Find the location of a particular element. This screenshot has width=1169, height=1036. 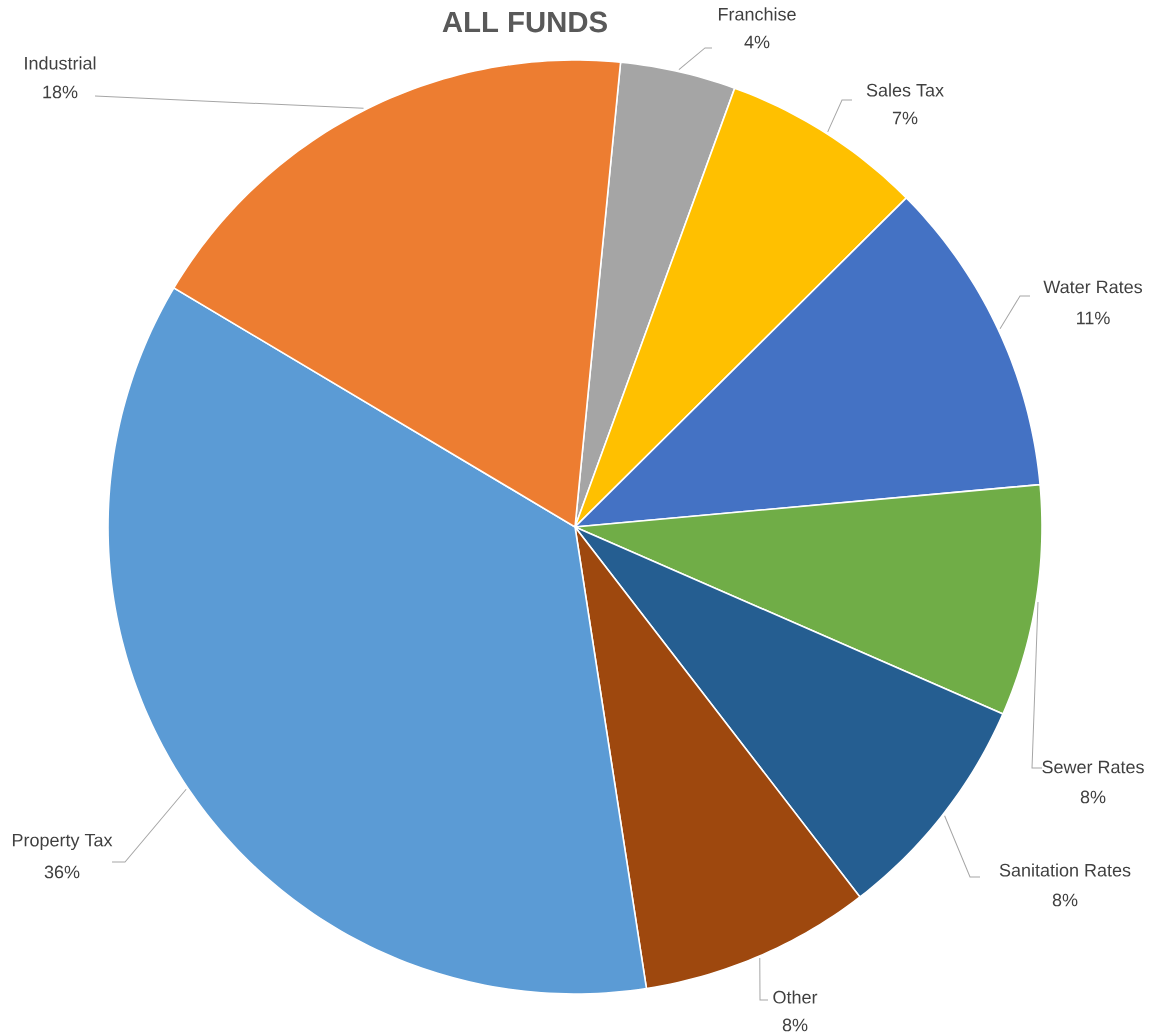

chart-title: ALL FUNDS is located at coordinates (524, 22).